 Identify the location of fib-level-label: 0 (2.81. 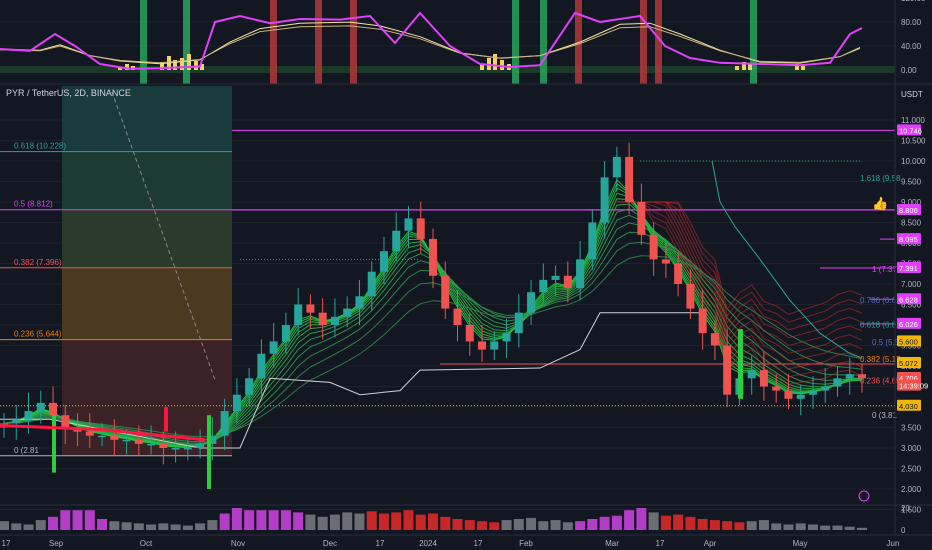
(26, 450).